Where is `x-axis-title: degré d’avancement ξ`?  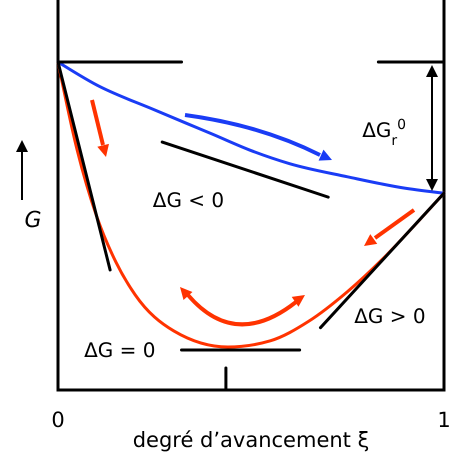
x-axis-title: degré d’avancement ξ is located at coordinates (251, 440).